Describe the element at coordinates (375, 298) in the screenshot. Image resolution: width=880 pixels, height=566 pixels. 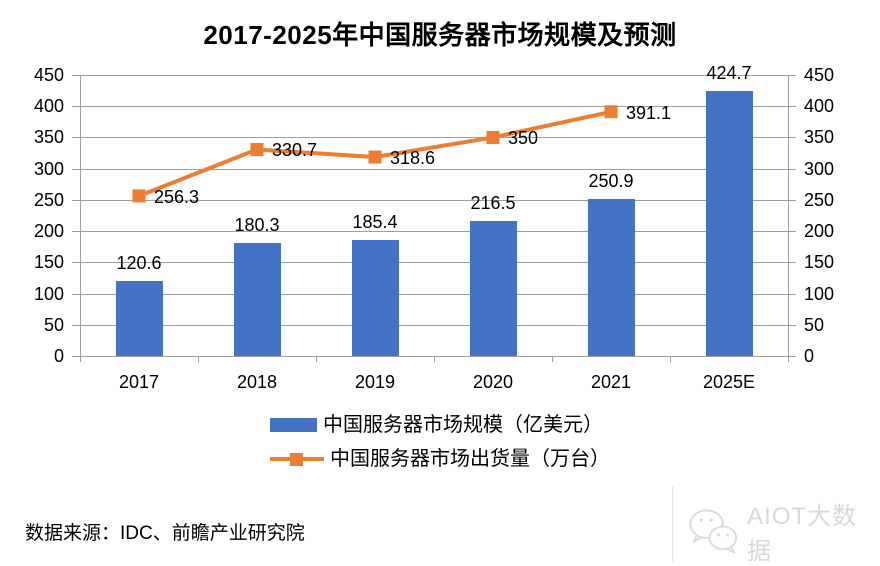
I see `bar-2019` at that location.